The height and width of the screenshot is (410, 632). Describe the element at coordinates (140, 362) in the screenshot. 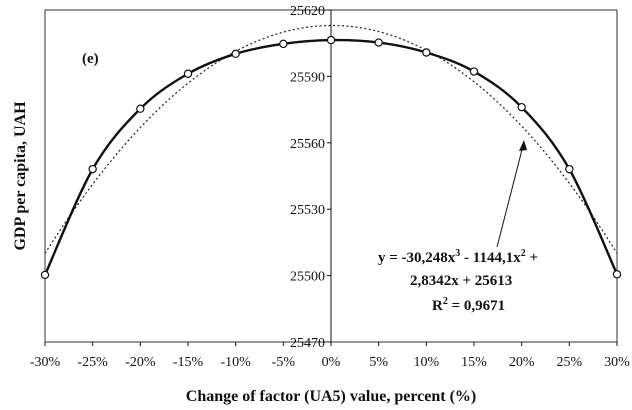

I see `x-tick-label: -20%` at that location.